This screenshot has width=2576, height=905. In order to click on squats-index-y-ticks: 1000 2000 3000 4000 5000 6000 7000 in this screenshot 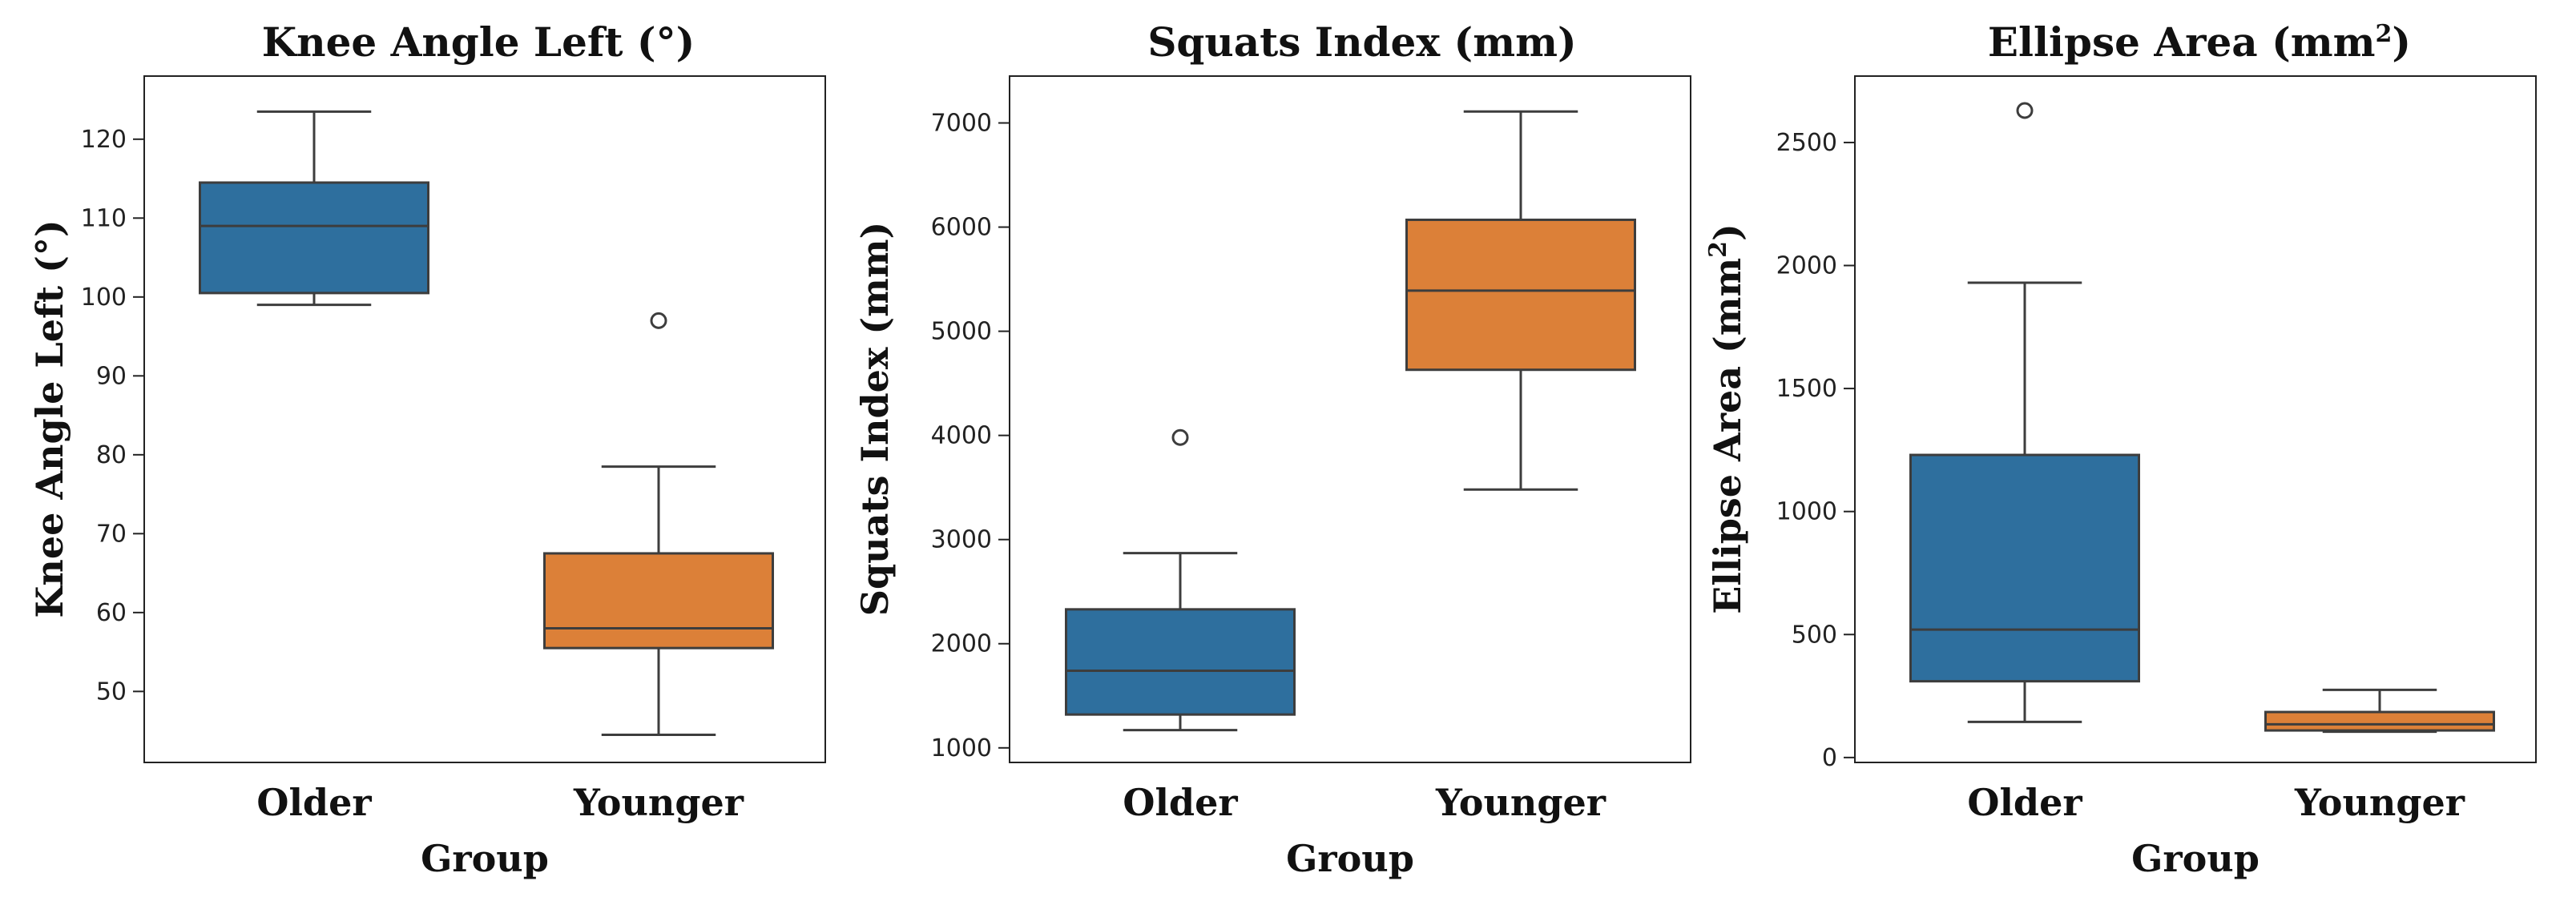, I will do `click(970, 436)`.